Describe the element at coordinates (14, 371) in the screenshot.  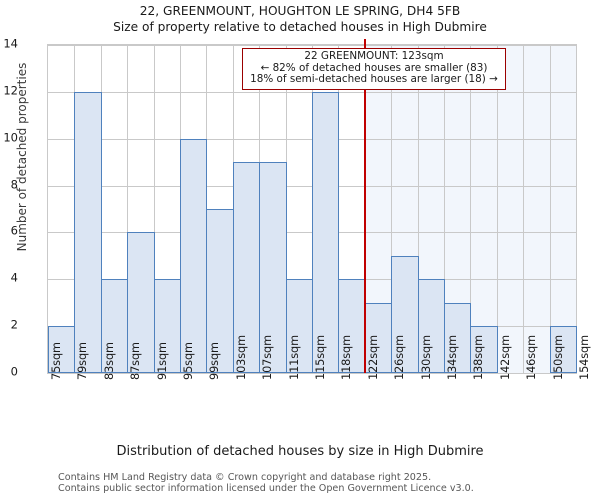
I see `y-axis-tick-label: 0` at that location.